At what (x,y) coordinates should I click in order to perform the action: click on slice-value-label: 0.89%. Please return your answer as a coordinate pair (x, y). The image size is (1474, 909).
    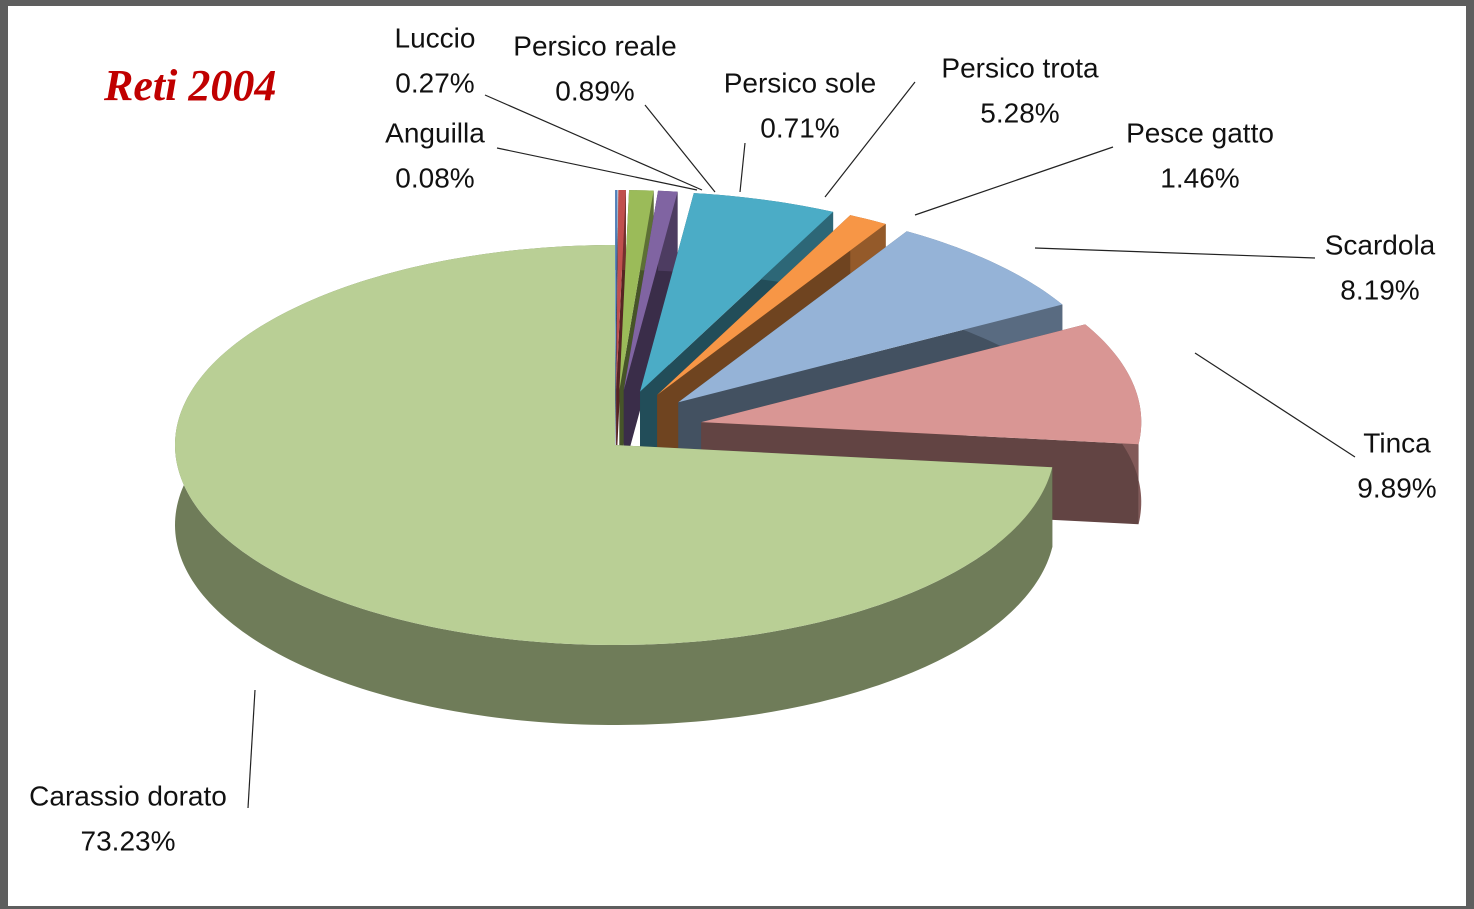
    Looking at the image, I should click on (594, 90).